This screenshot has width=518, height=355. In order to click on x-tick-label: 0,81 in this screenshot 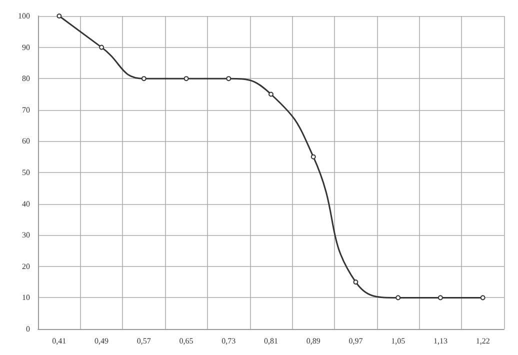, I will do `click(271, 341)`.